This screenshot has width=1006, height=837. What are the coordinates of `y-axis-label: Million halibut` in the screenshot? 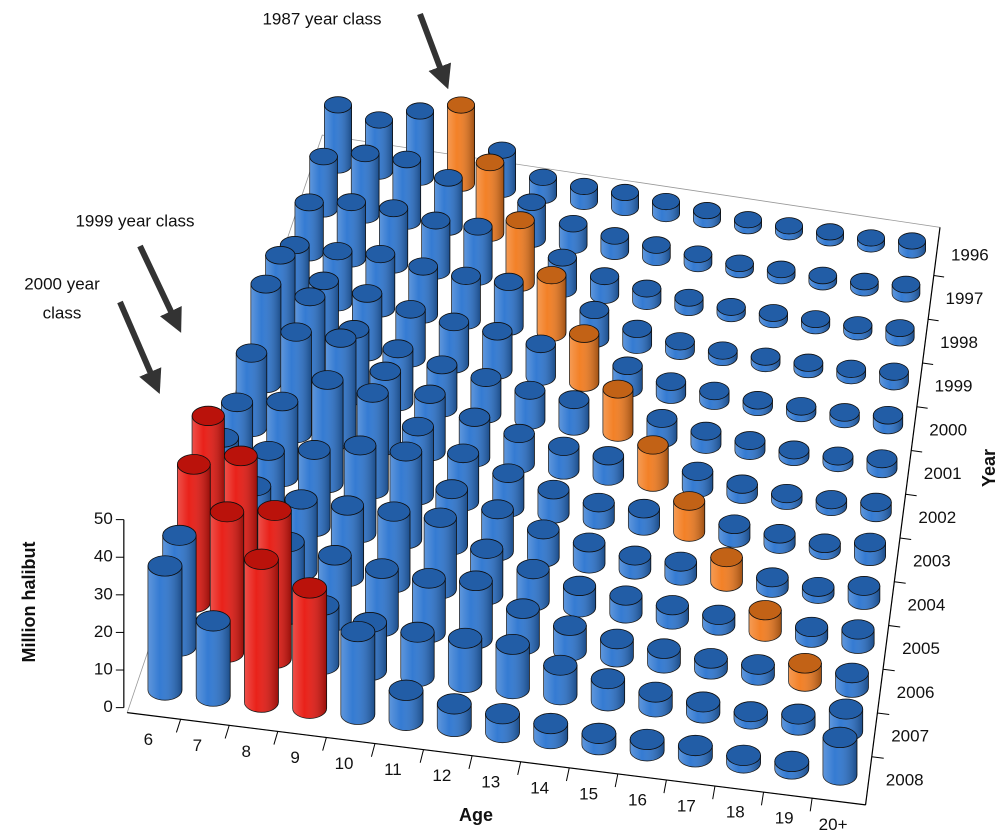 It's located at (29, 602).